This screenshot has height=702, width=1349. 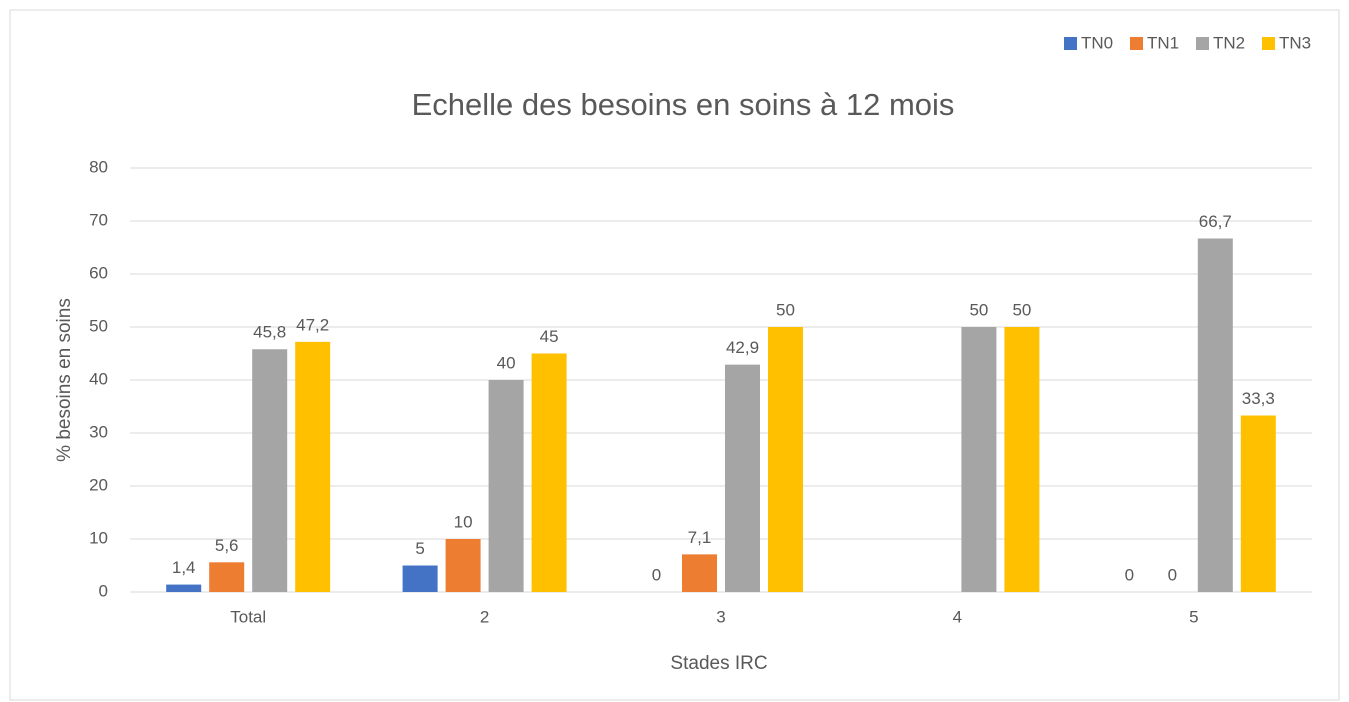 I want to click on x-tick-label: 2, so click(x=484, y=616).